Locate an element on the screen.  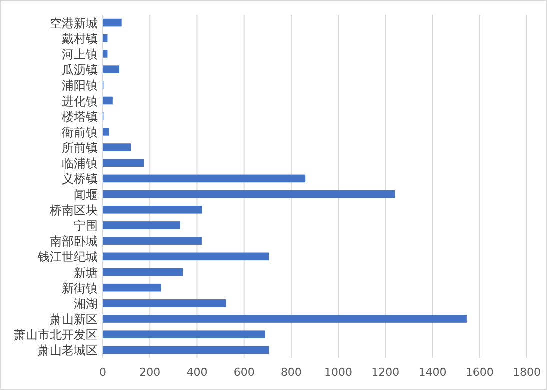
y-tick-label: 南部卧城 is located at coordinates (74, 241).